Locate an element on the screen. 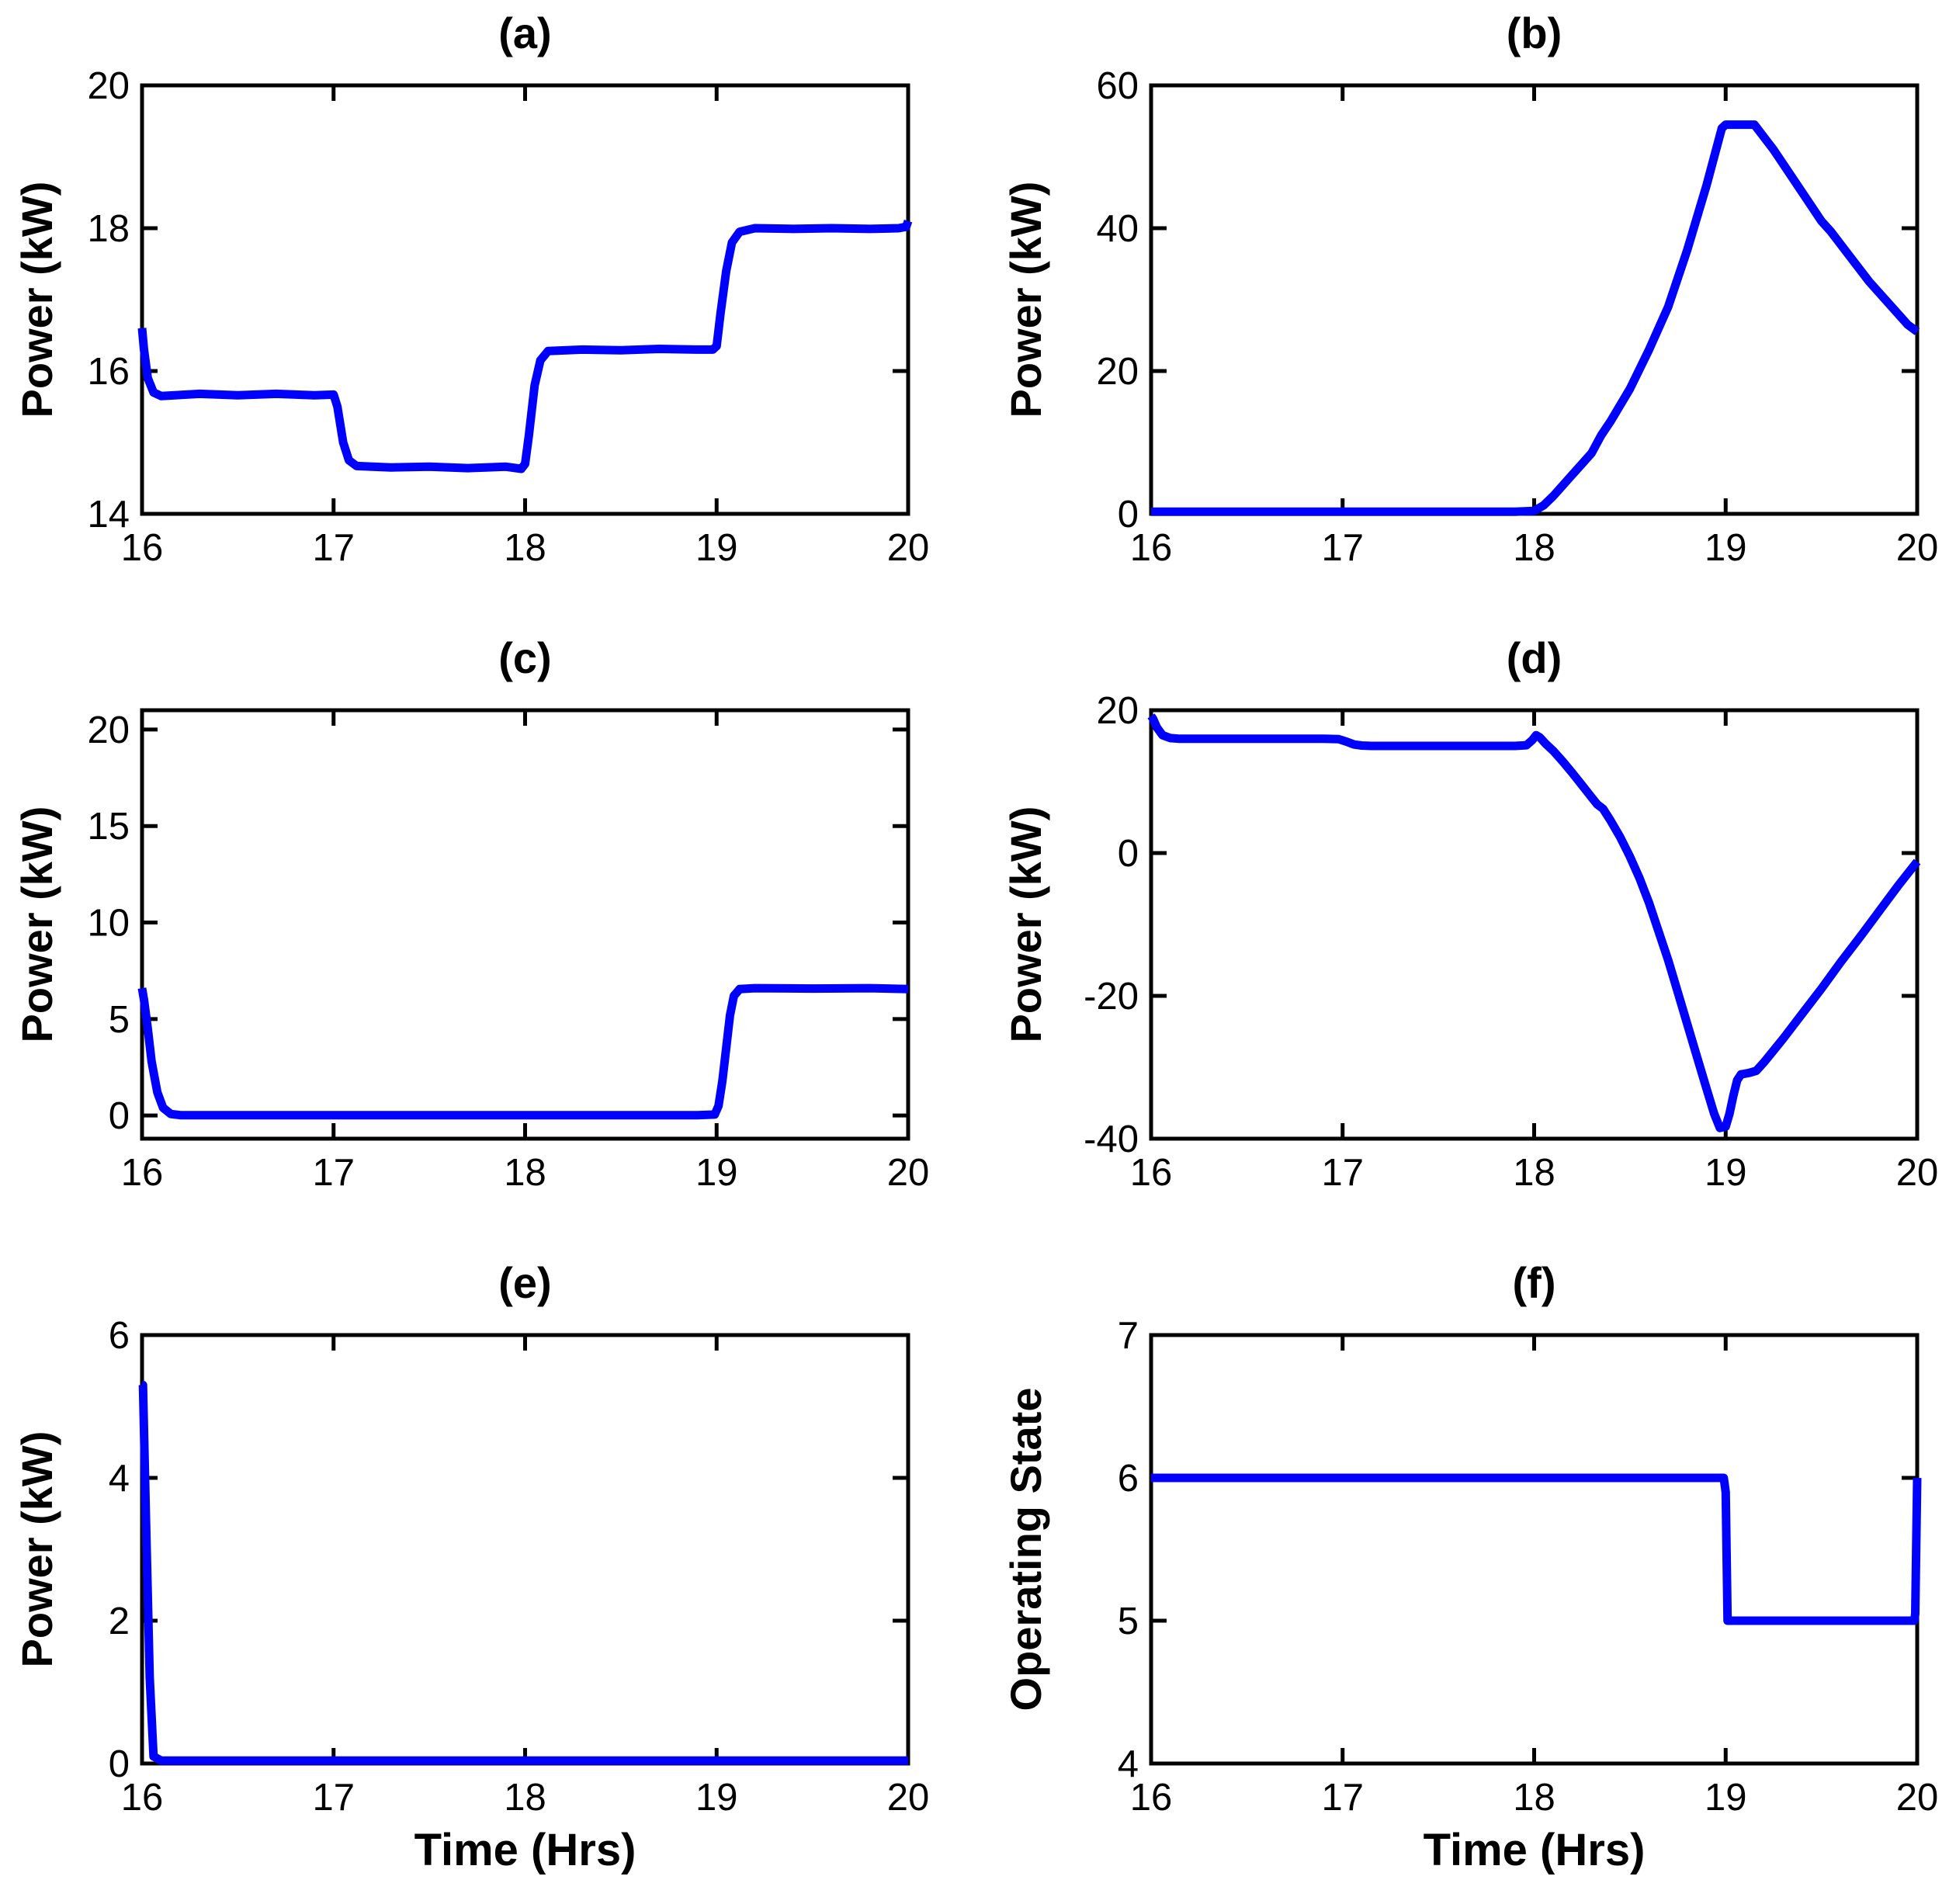 This screenshot has width=1956, height=1904. plot-e-canvas: 16 17 18 19 20 0 2 4 6 is located at coordinates (519, 1567).